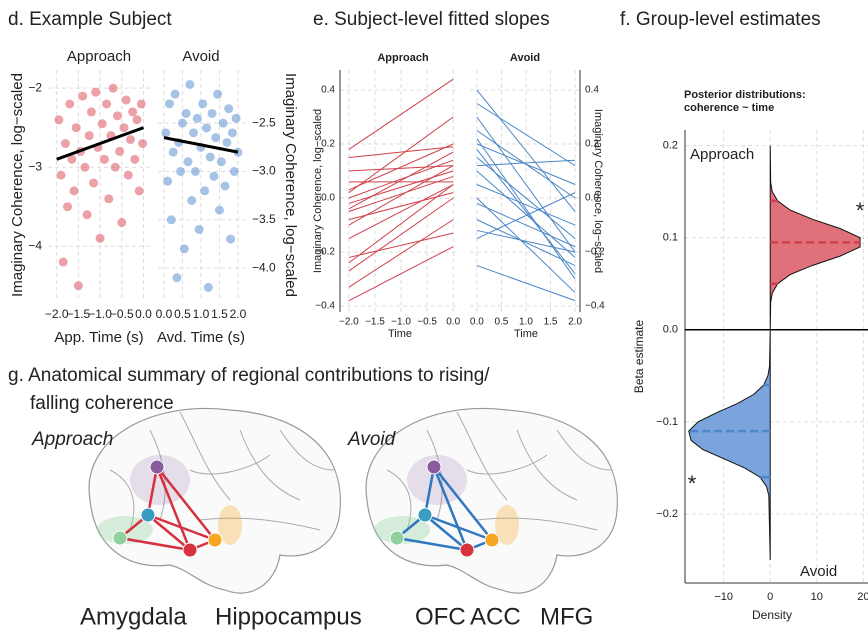  I want to click on subplot-title: Approach, so click(403, 58).